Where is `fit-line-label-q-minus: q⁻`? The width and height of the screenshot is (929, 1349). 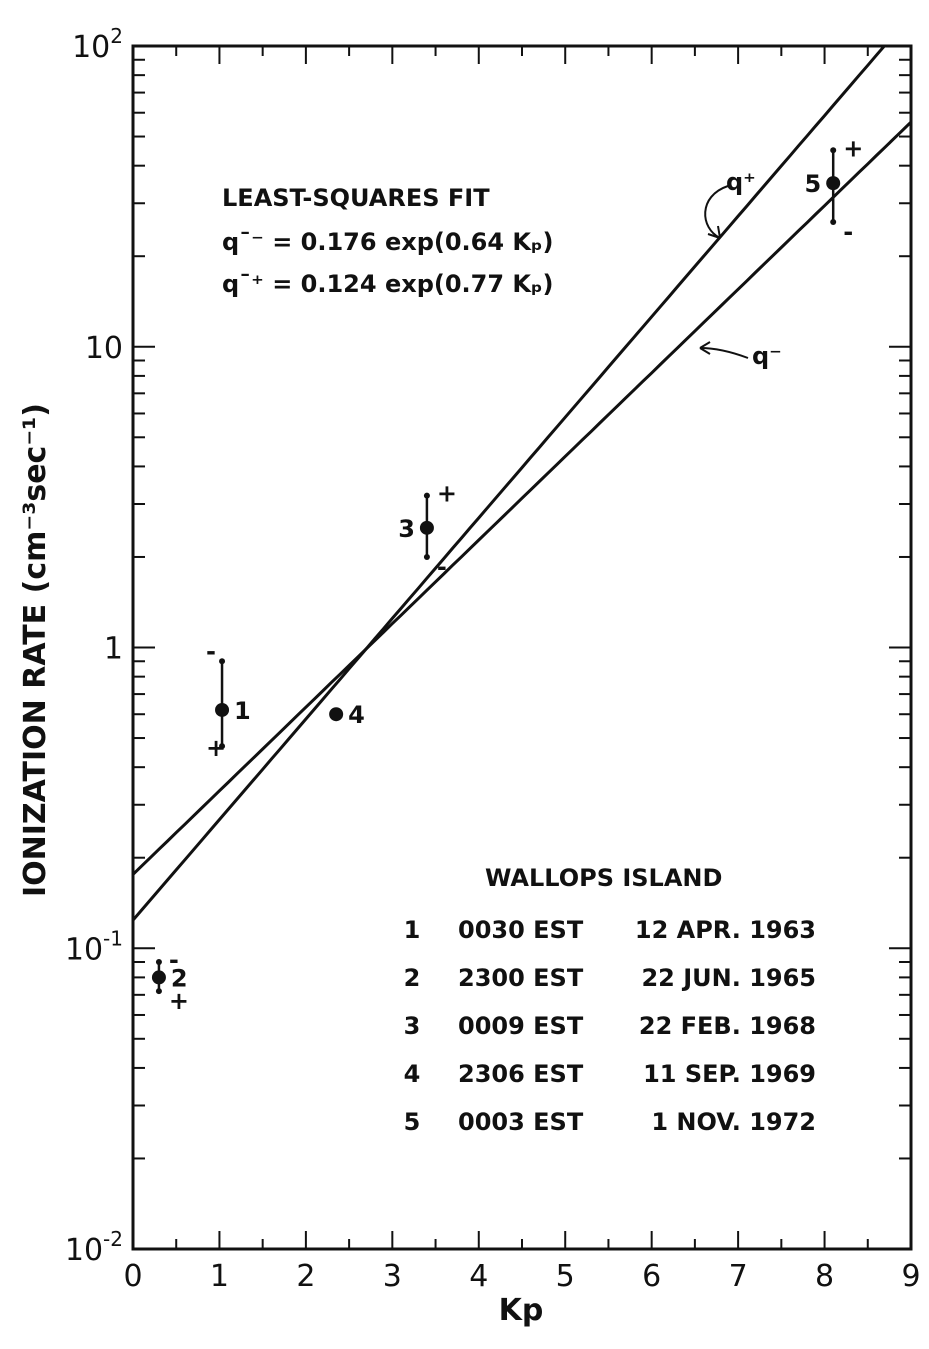
fit-line-label-q-minus: q⁻ is located at coordinates (767, 356).